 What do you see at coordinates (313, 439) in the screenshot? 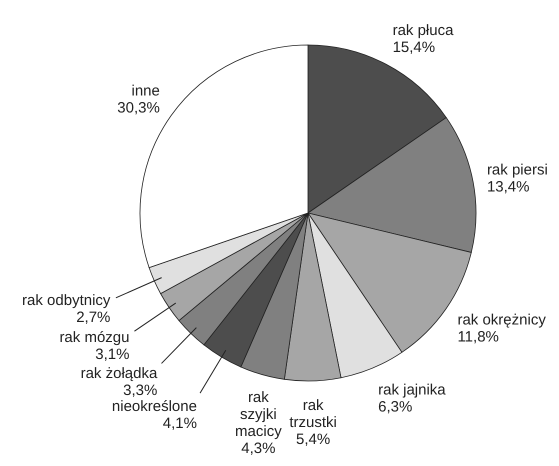
I see `data-label: 5,4%` at bounding box center [313, 439].